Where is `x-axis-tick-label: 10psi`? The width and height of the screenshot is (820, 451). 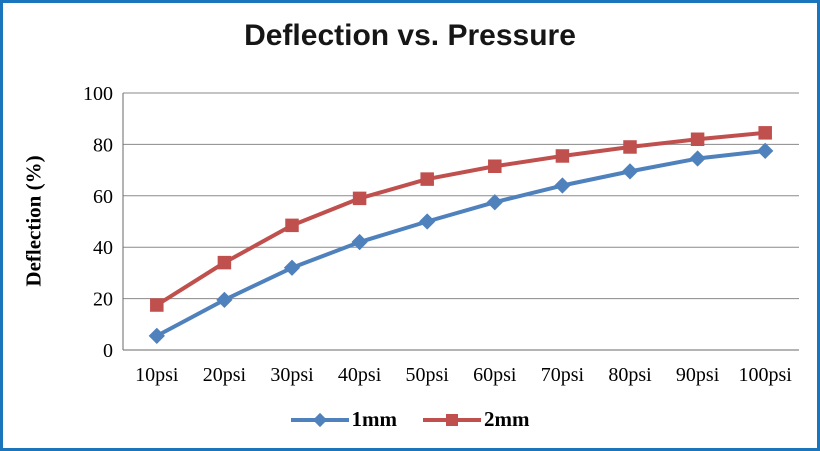
x-axis-tick-label: 10psi is located at coordinates (157, 375).